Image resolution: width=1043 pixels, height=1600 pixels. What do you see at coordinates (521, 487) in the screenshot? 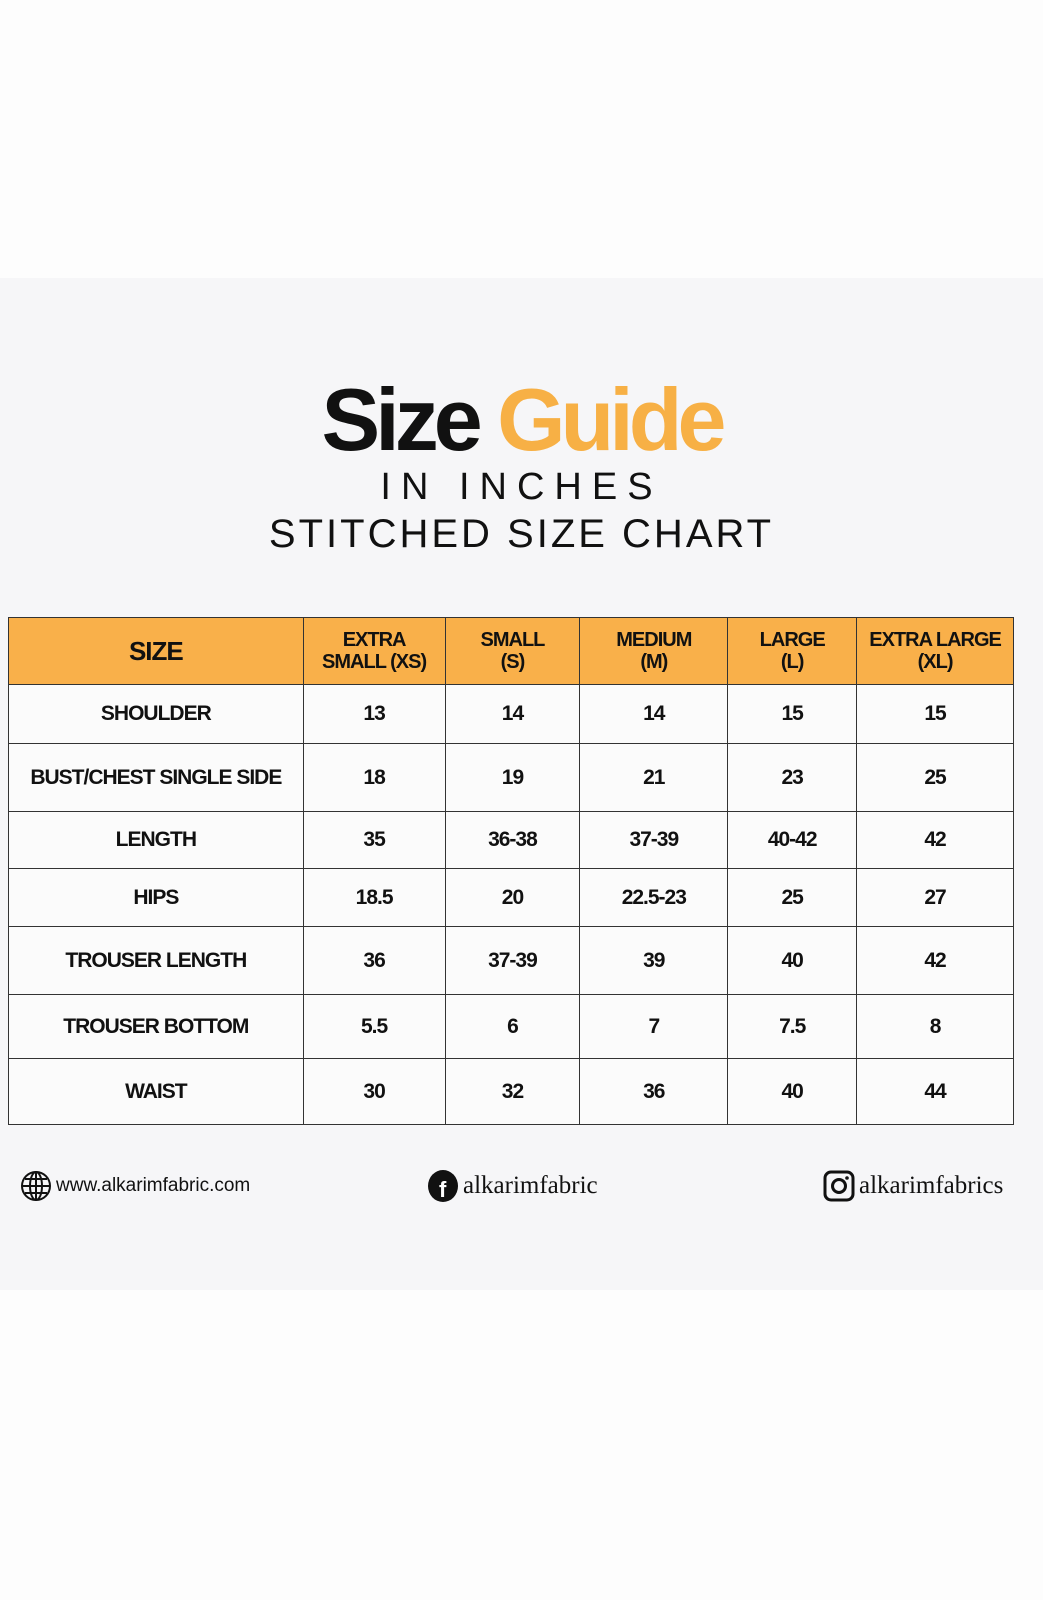
I see `unit-subtitle: IN INCHES` at bounding box center [521, 487].